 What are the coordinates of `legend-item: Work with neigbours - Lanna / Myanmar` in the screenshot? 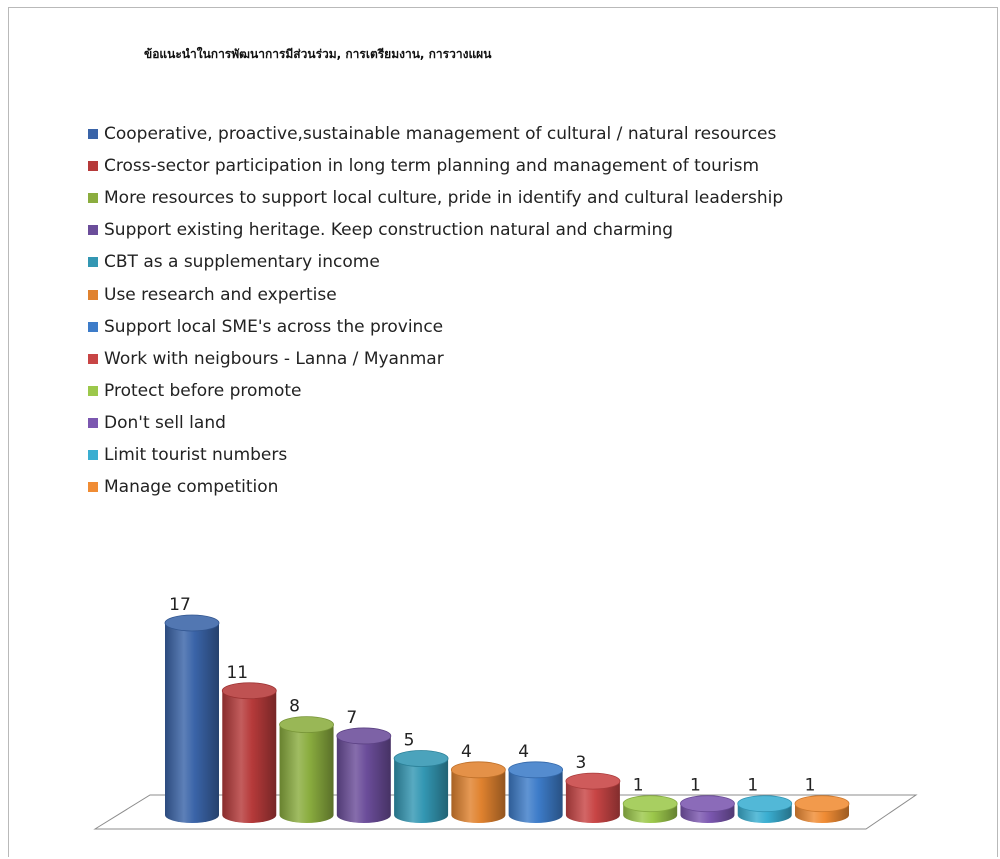 It's located at (435, 359).